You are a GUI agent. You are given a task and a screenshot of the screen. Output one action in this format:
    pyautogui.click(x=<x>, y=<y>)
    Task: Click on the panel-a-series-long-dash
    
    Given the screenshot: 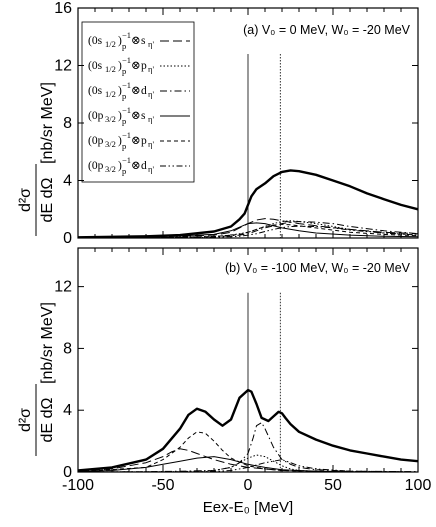 What is the action you would take?
    pyautogui.click(x=248, y=228)
    